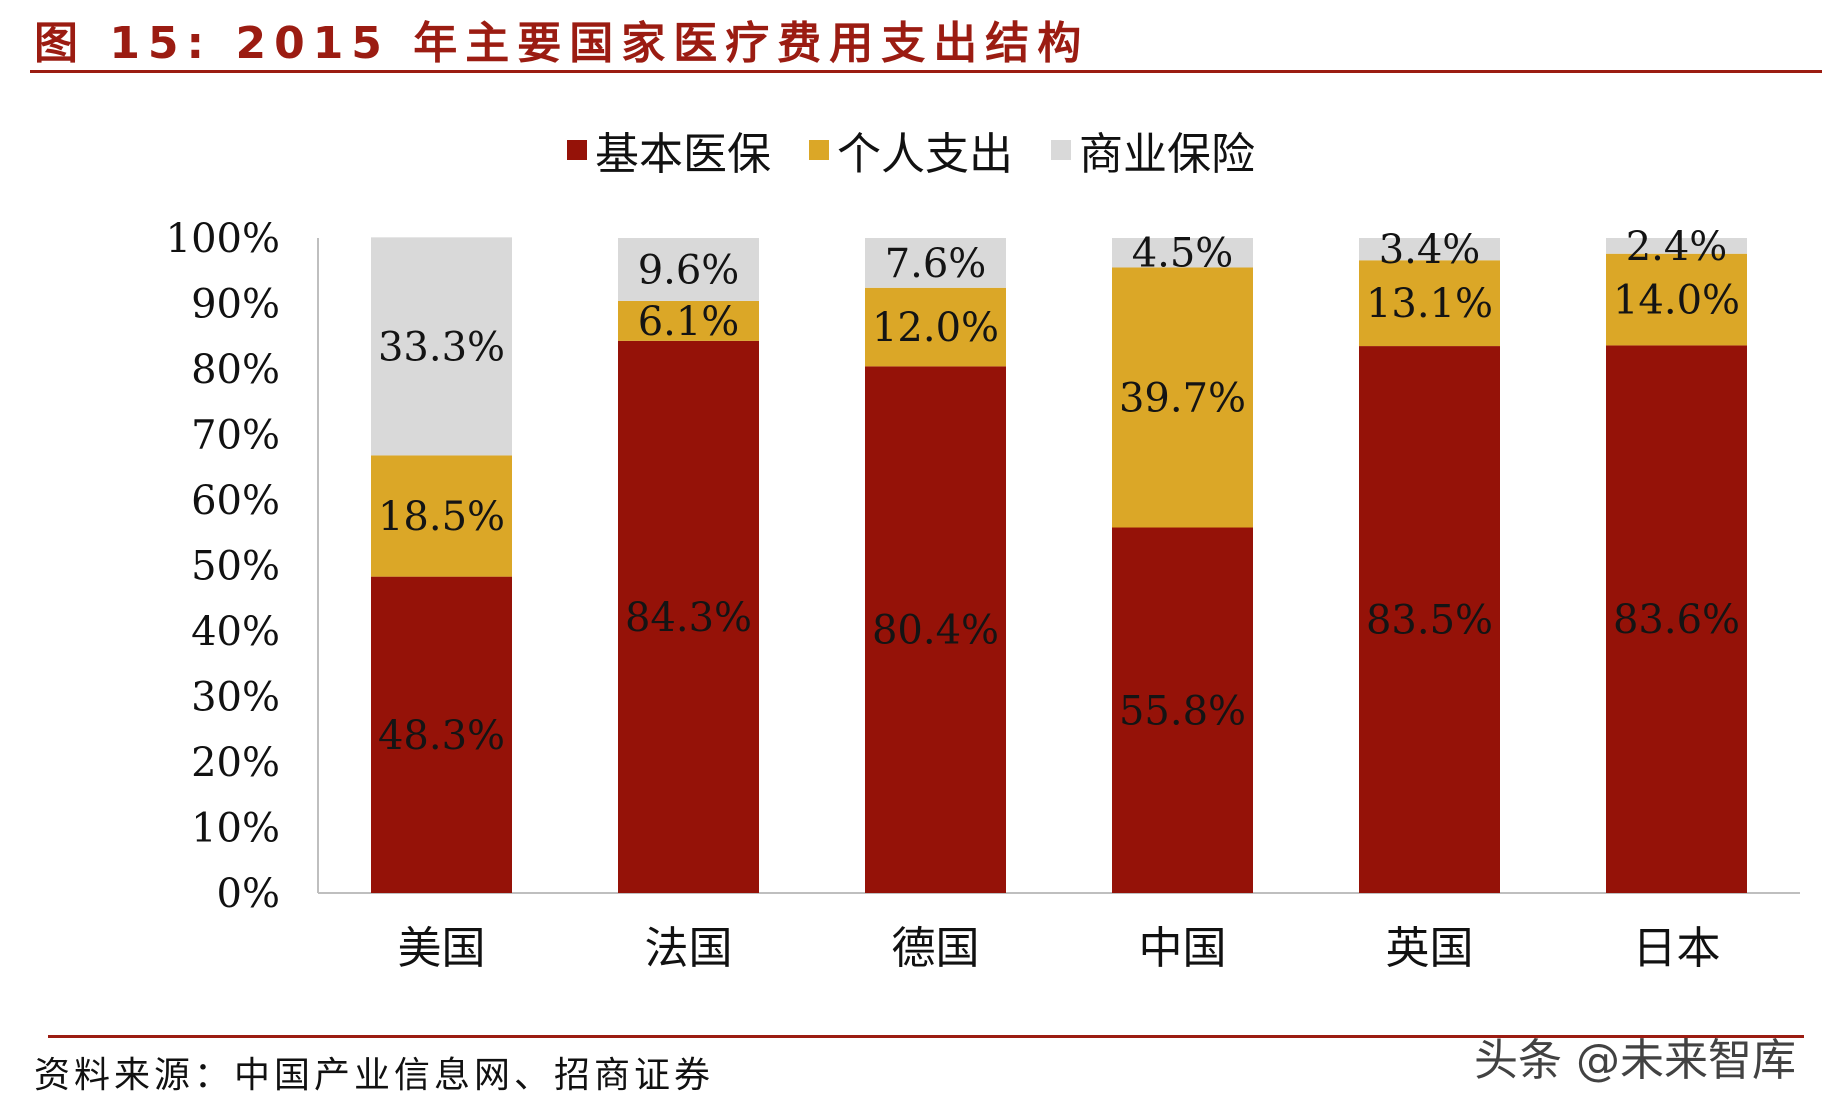 The width and height of the screenshot is (1822, 1104). I want to click on chart-legend: 基本医保 个人支出 商业保险, so click(911, 150).